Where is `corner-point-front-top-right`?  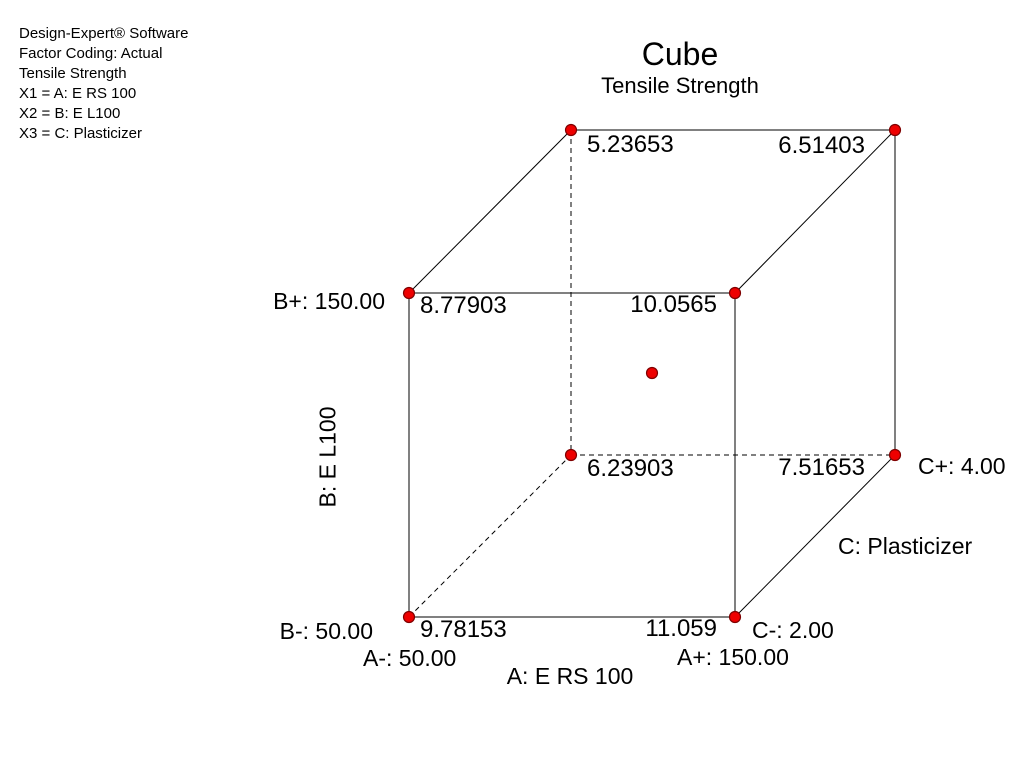 corner-point-front-top-right is located at coordinates (735, 293).